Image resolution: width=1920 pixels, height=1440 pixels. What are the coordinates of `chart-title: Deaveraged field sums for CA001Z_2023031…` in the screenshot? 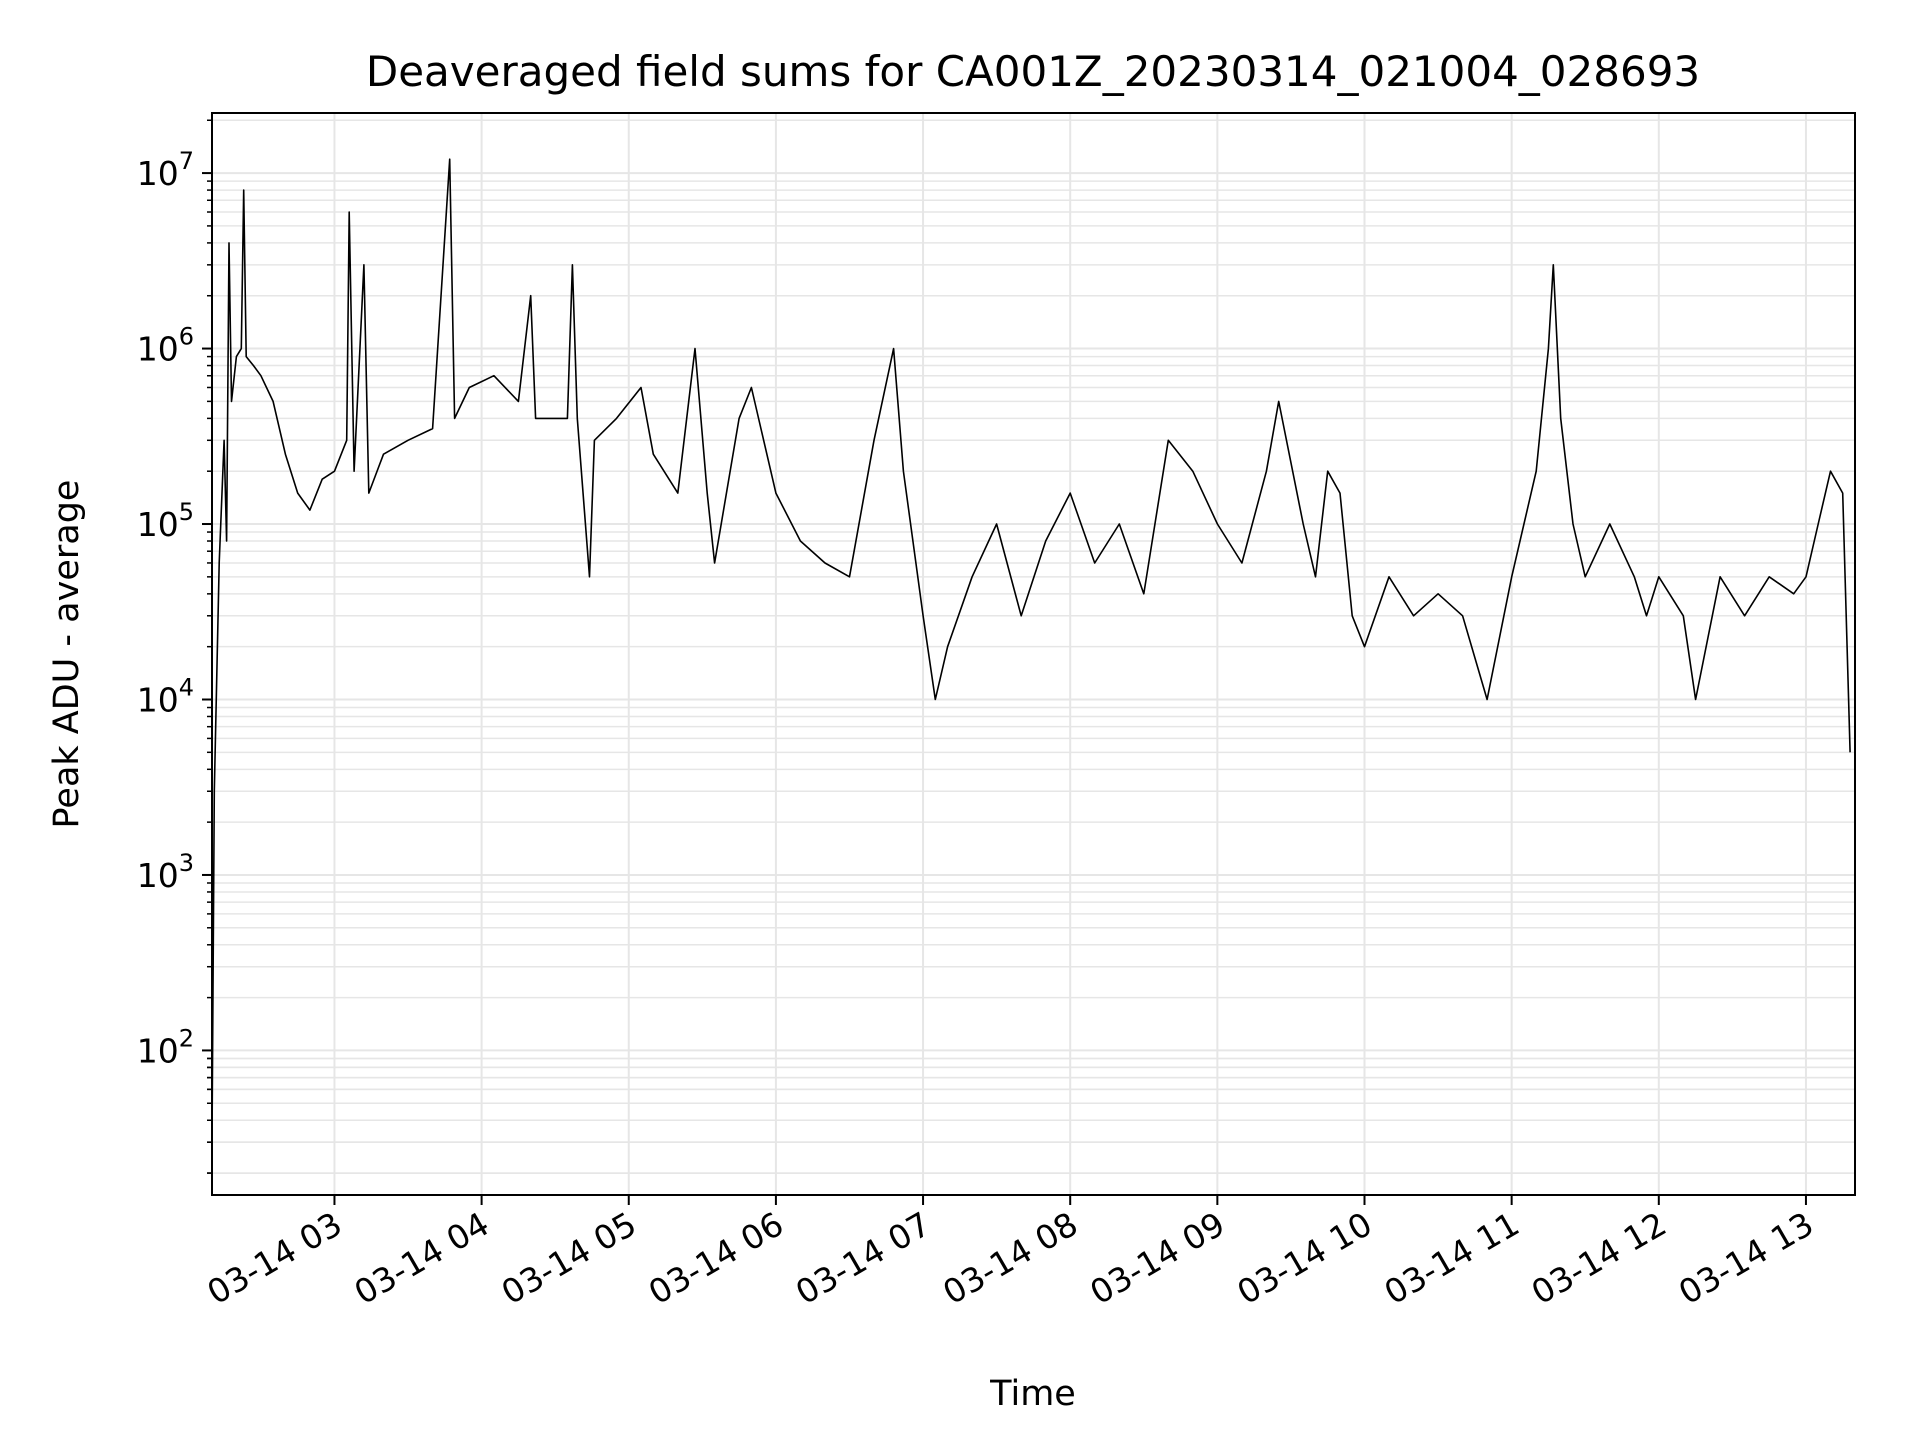 It's located at (1033, 71).